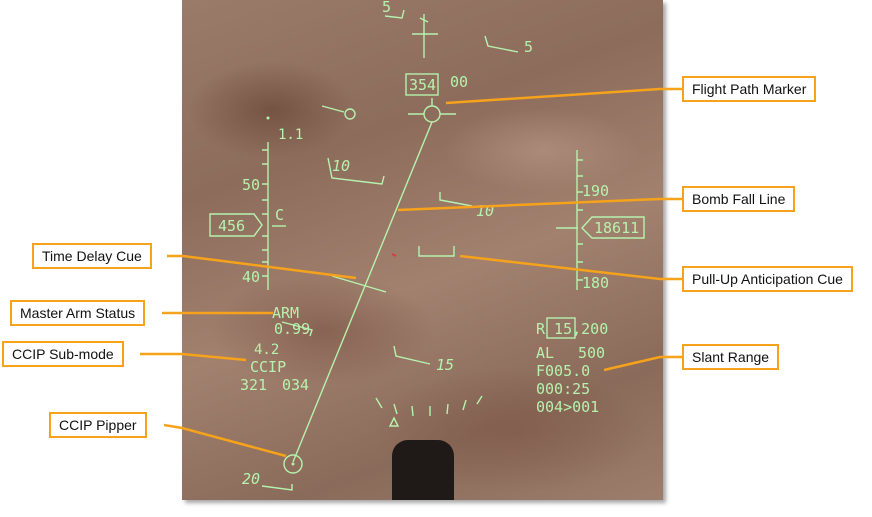  I want to click on al-label: AL, so click(545, 353).